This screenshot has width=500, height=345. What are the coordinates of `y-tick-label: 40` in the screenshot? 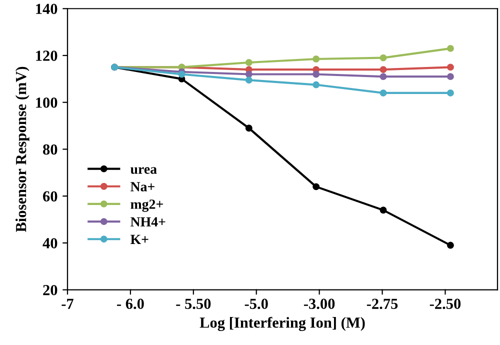 It's located at (50, 243).